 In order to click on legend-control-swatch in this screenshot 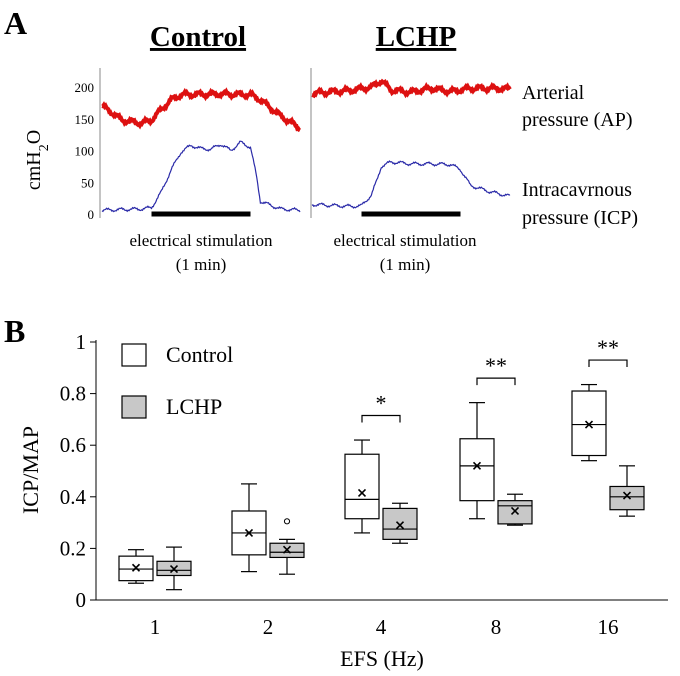, I will do `click(134, 355)`.